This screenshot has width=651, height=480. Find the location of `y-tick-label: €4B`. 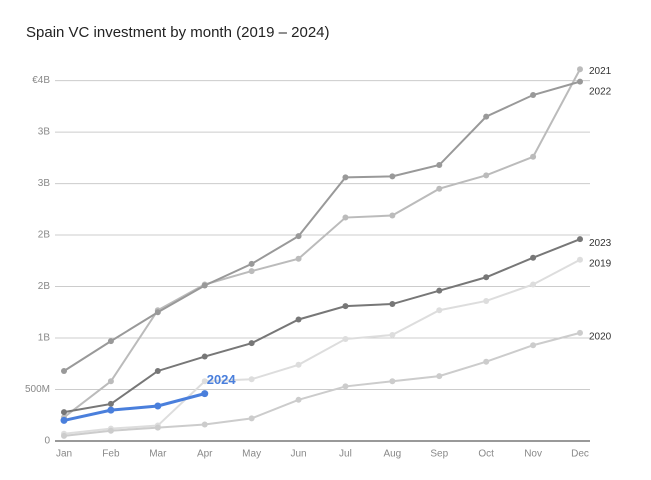

y-tick-label: €4B is located at coordinates (41, 80).